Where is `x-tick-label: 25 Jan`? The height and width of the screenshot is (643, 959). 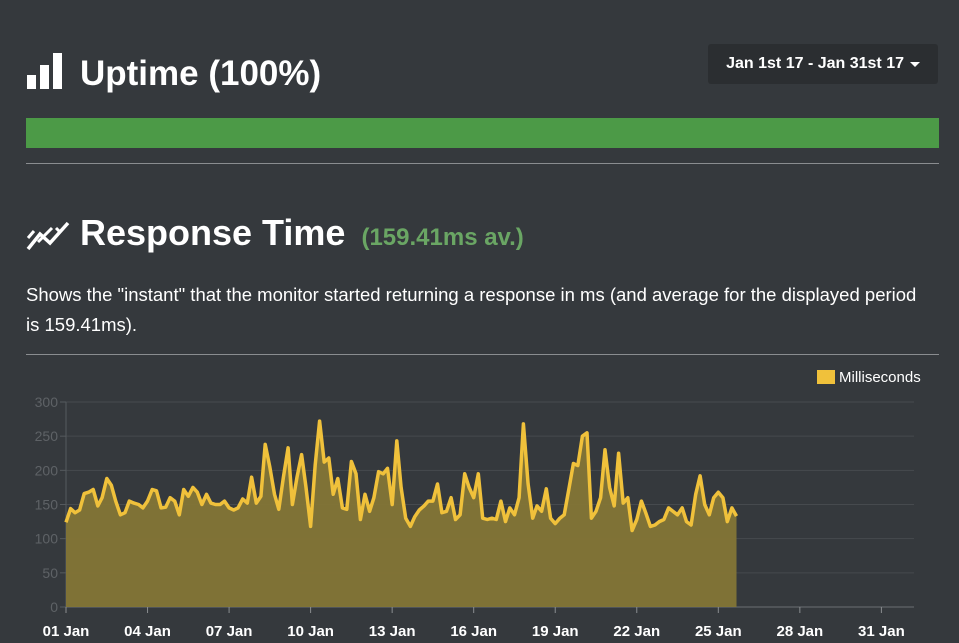 x-tick-label: 25 Jan is located at coordinates (718, 631).